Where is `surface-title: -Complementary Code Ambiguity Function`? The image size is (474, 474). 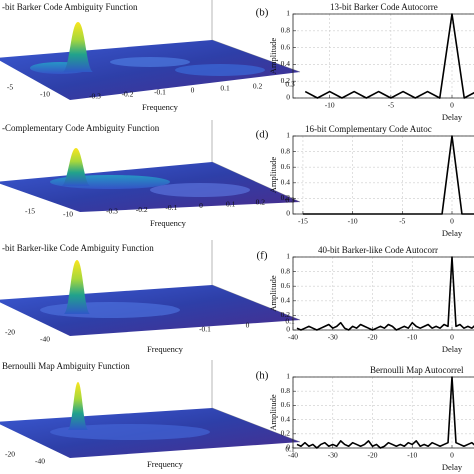 surface-title: -Complementary Code Ambiguity Function is located at coordinates (81, 128).